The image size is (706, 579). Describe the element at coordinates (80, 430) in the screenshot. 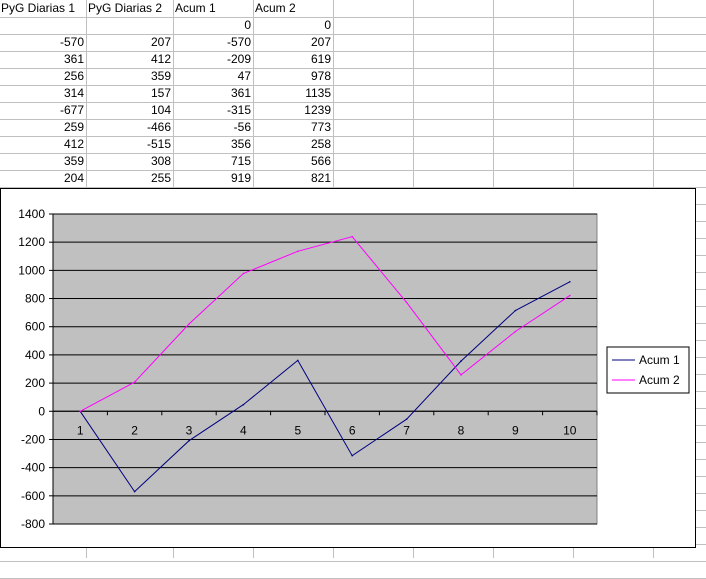

I see `x-tick-label: 1` at that location.